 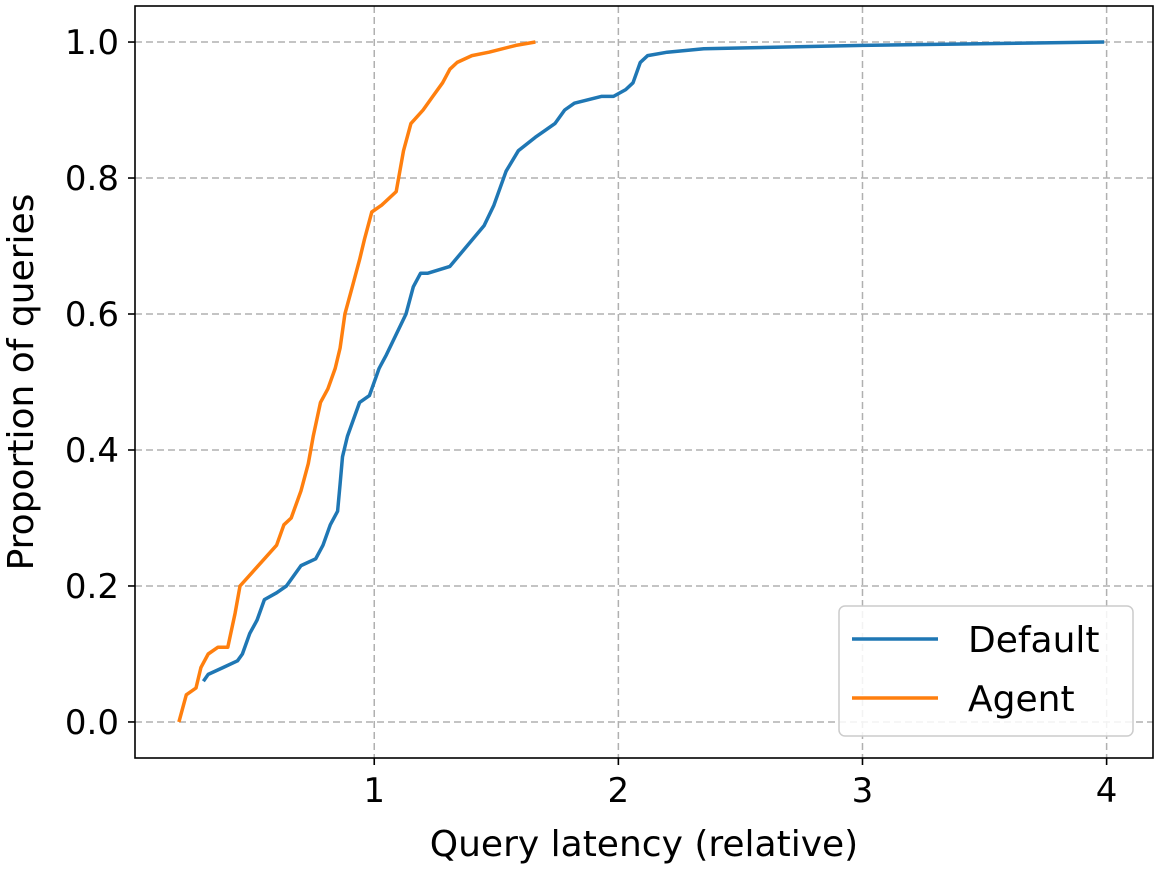 I want to click on y-tick-label-0.6: 0.6, so click(x=92, y=315).